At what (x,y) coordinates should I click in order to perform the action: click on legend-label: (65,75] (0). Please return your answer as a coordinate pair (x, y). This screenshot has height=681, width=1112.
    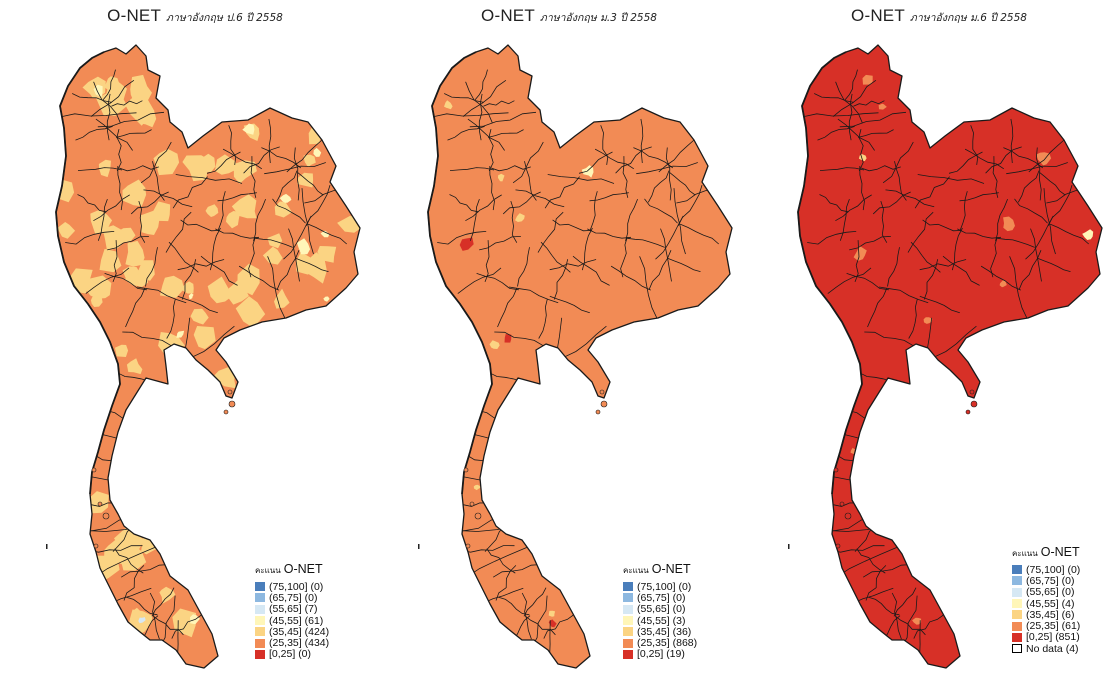
    Looking at the image, I should click on (661, 597).